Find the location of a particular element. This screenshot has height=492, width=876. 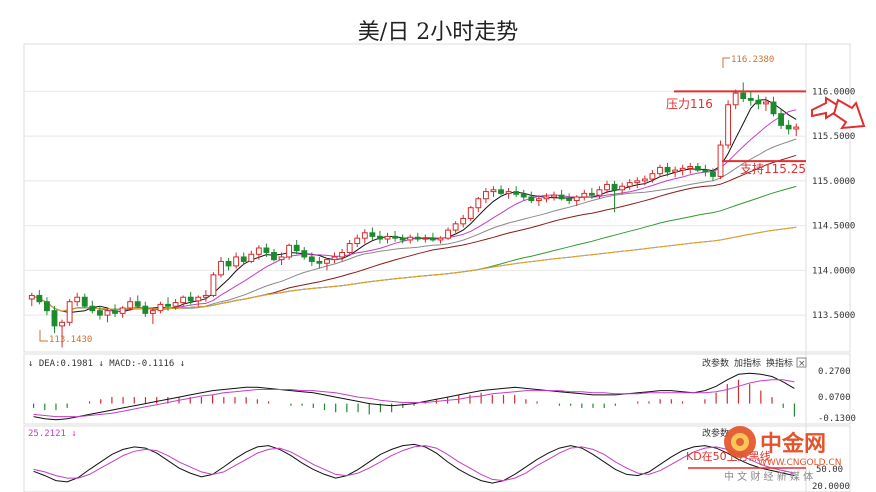

support-label: 支持115.25 is located at coordinates (773, 168).